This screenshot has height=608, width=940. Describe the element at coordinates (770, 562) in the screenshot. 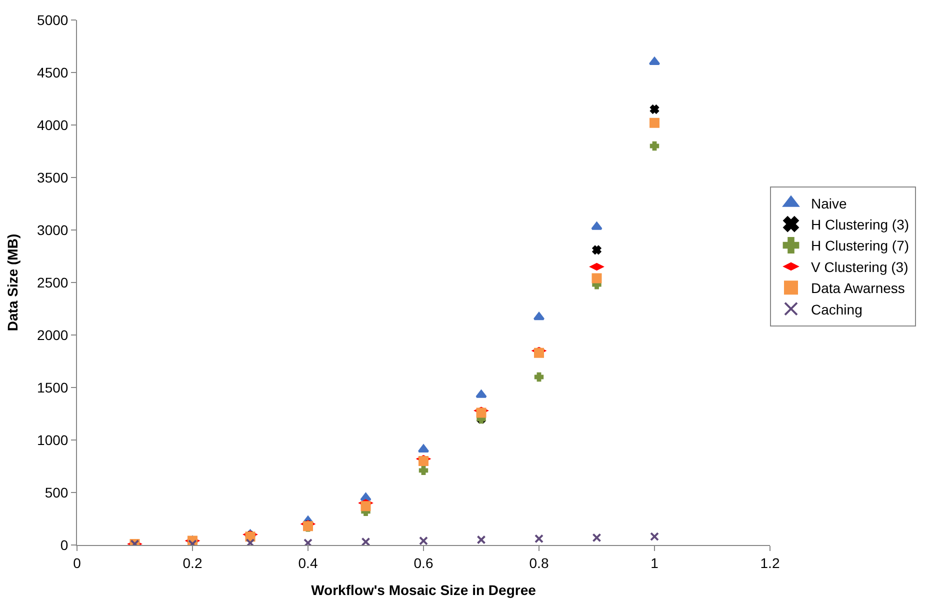

I see `x-tick-label: 1.2` at that location.